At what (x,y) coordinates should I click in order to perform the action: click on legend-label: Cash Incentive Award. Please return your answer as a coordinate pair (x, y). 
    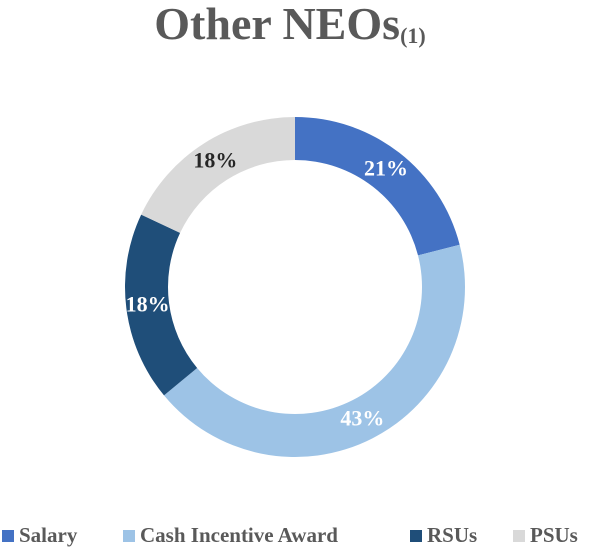
    Looking at the image, I should click on (239, 535).